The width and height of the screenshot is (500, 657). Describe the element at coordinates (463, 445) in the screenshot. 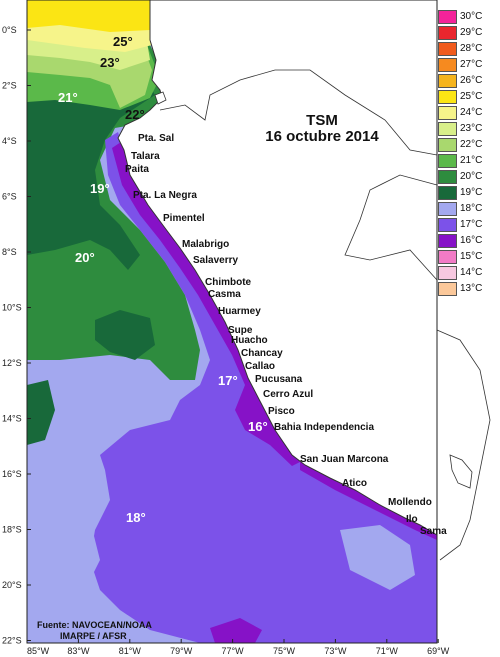

I see `border-line-south` at that location.